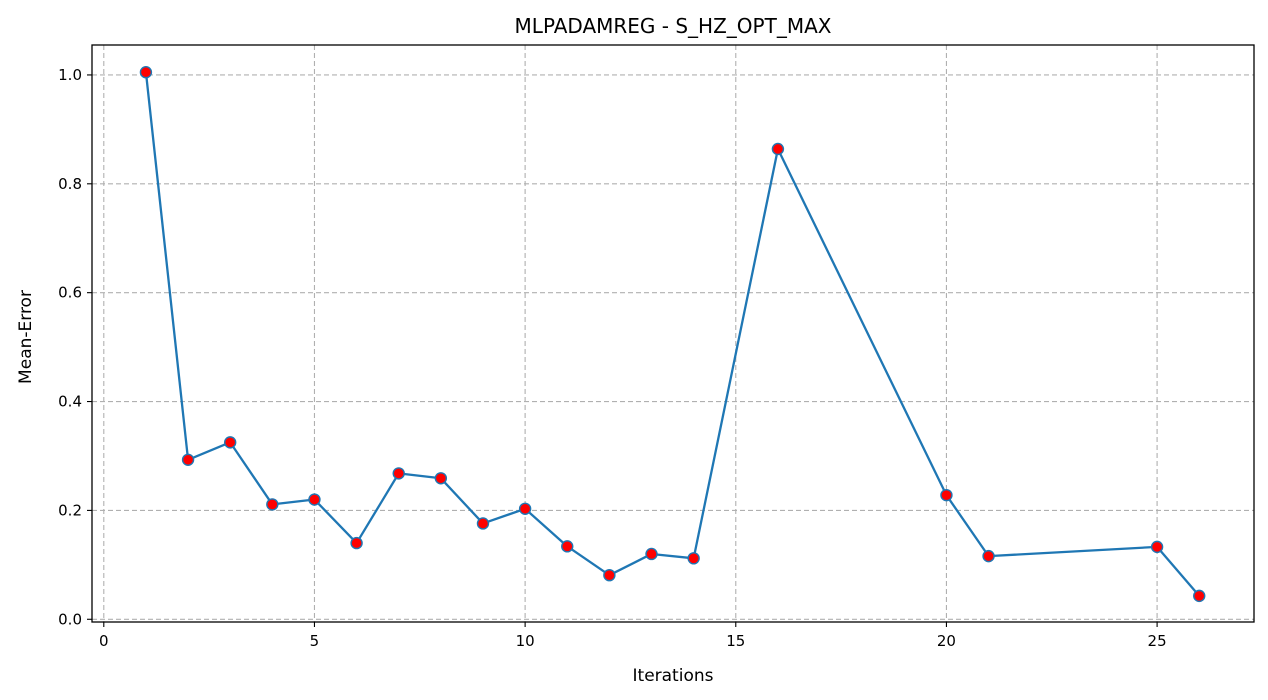  What do you see at coordinates (946, 641) in the screenshot?
I see `x-tick-label: 20` at bounding box center [946, 641].